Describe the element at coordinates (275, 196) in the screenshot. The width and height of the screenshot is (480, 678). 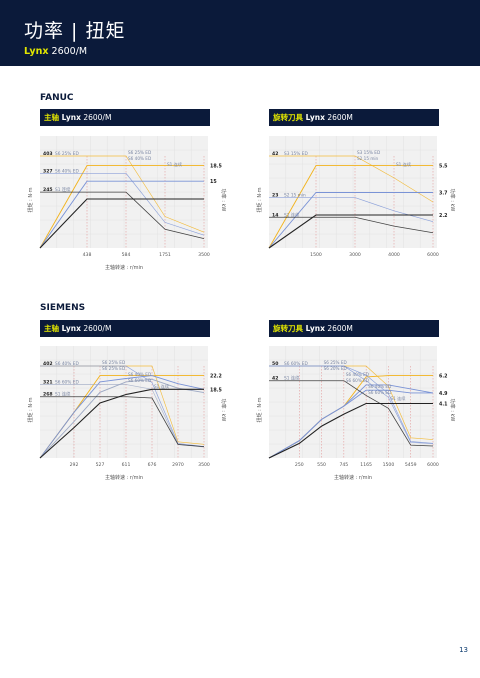
I see `torque-value: 23` at that location.